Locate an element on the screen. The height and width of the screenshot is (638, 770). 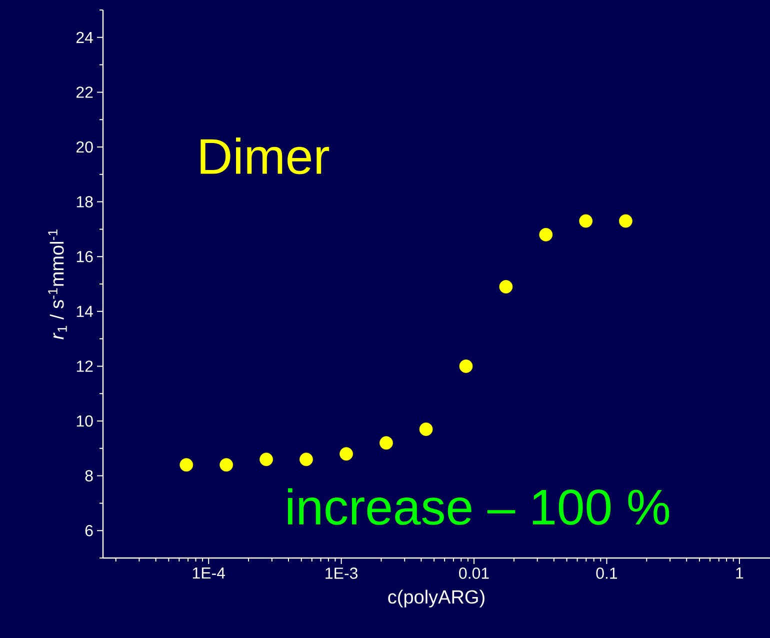
x-axis-title: c(polyARG) is located at coordinates (436, 599).